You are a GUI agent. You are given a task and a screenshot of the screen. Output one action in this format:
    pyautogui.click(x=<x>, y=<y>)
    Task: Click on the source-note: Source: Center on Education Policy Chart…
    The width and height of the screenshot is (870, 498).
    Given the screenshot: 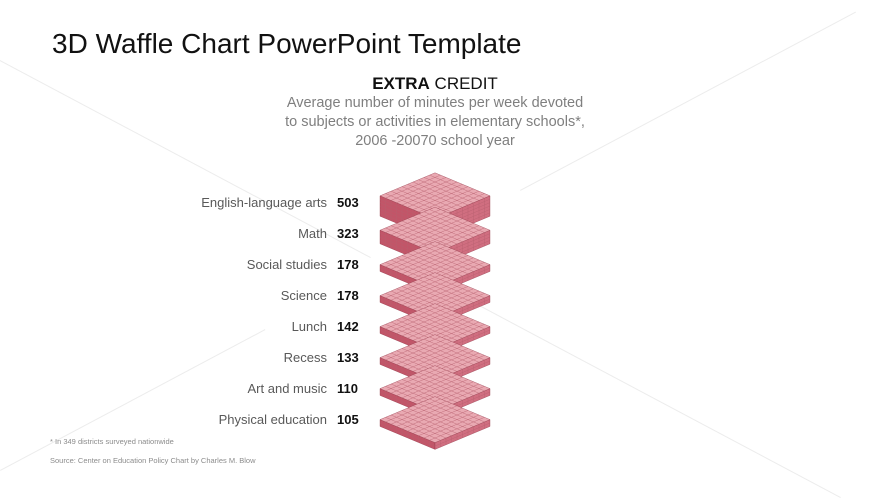 What is the action you would take?
    pyautogui.click(x=153, y=460)
    